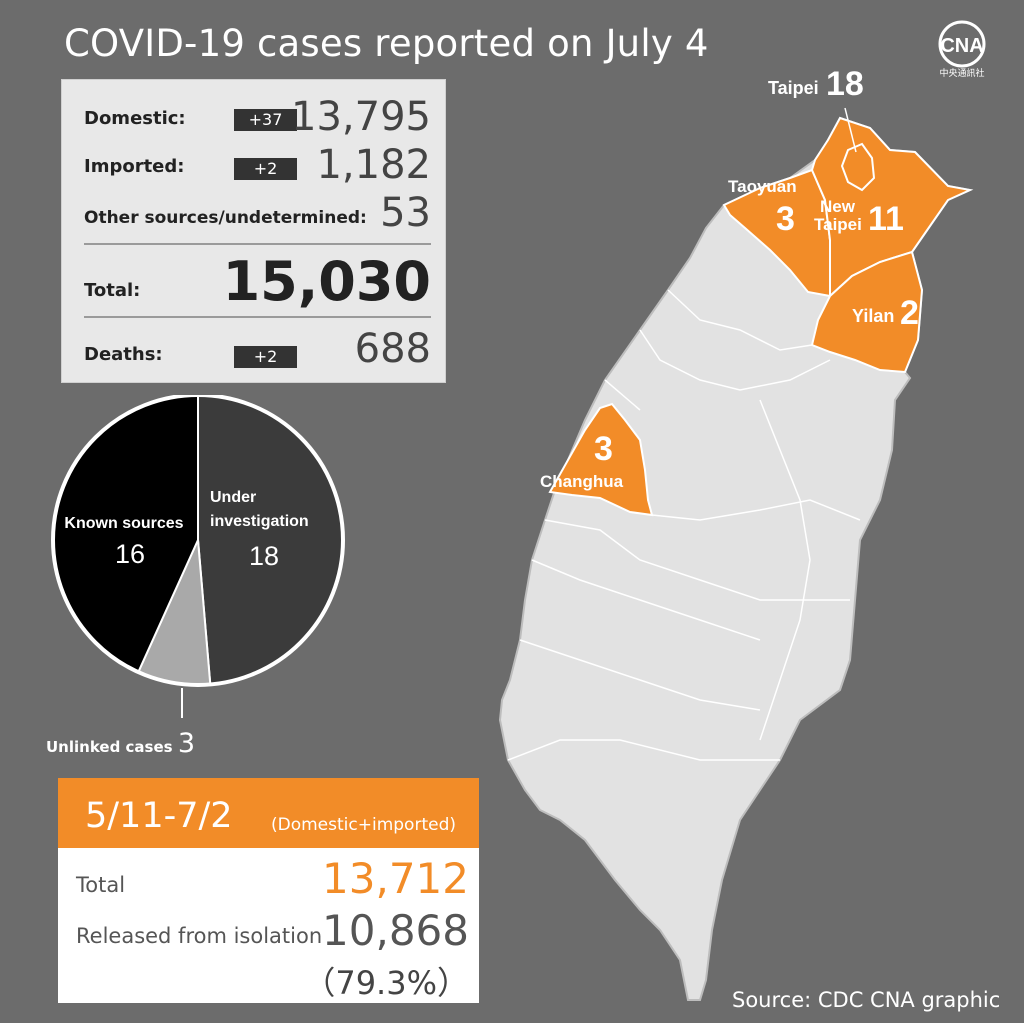 The image size is (1024, 1023). I want to click on pie-slices, so click(198, 540).